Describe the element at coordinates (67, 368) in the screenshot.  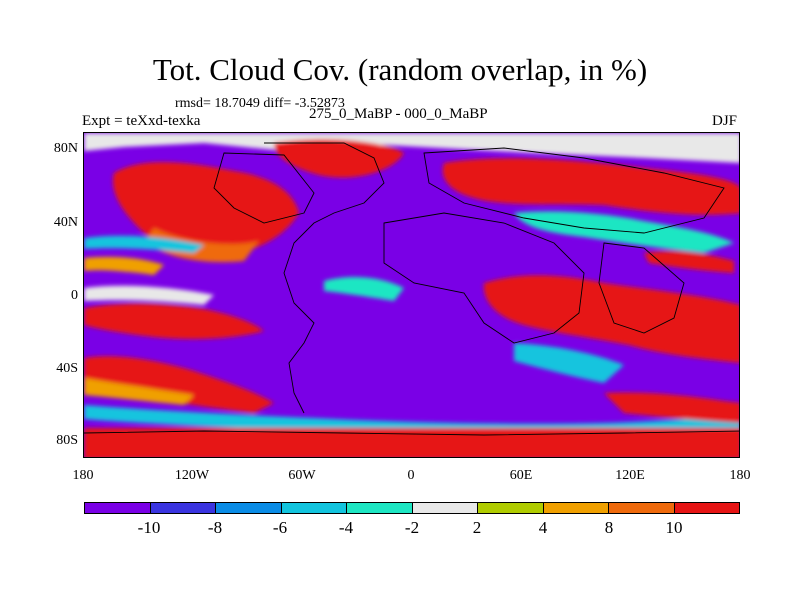
I see `lat-tick-40s: 40S` at that location.